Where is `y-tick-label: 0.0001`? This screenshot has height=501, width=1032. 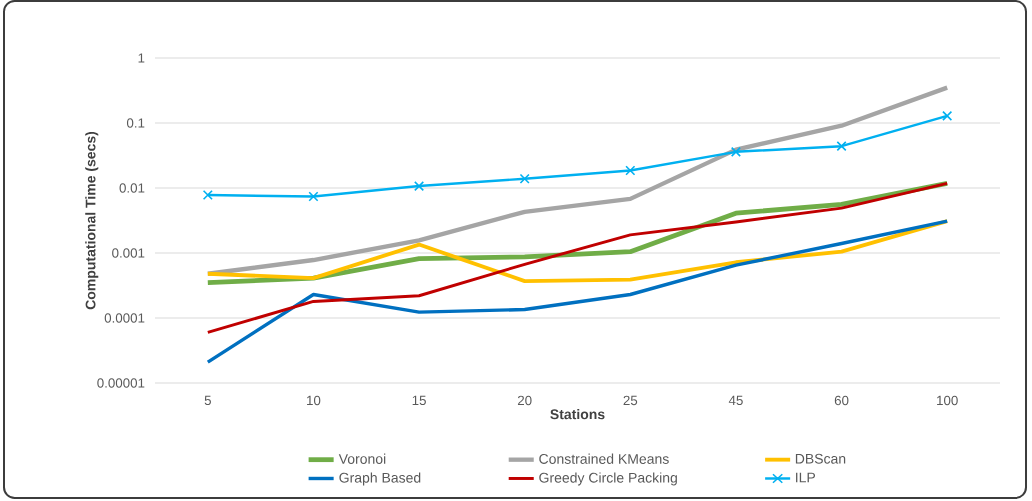 y-tick-label: 0.0001 is located at coordinates (124, 318).